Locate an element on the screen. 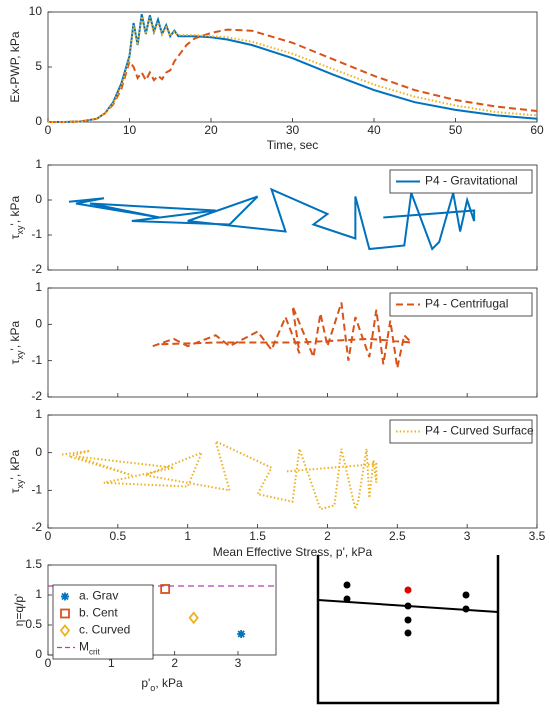  legend-label: Mcrit is located at coordinates (89, 648).